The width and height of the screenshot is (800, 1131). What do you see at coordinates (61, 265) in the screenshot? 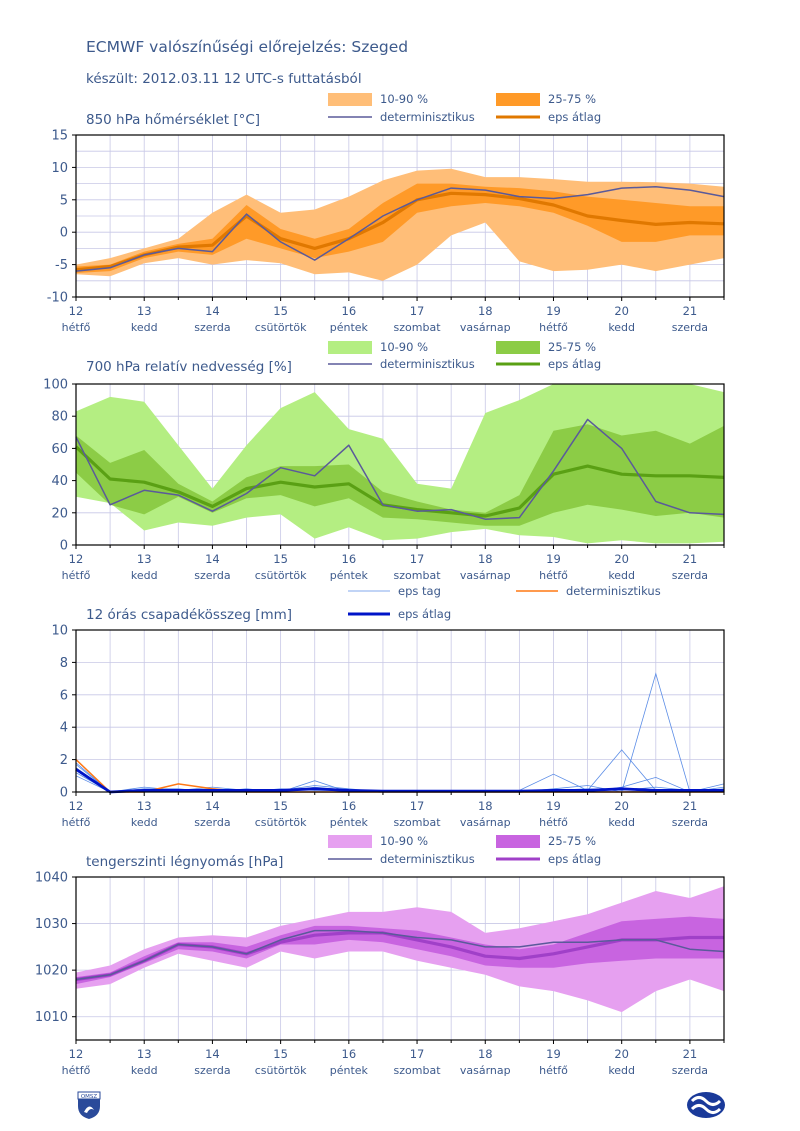
I see `y-tick-label: -5` at bounding box center [61, 265].